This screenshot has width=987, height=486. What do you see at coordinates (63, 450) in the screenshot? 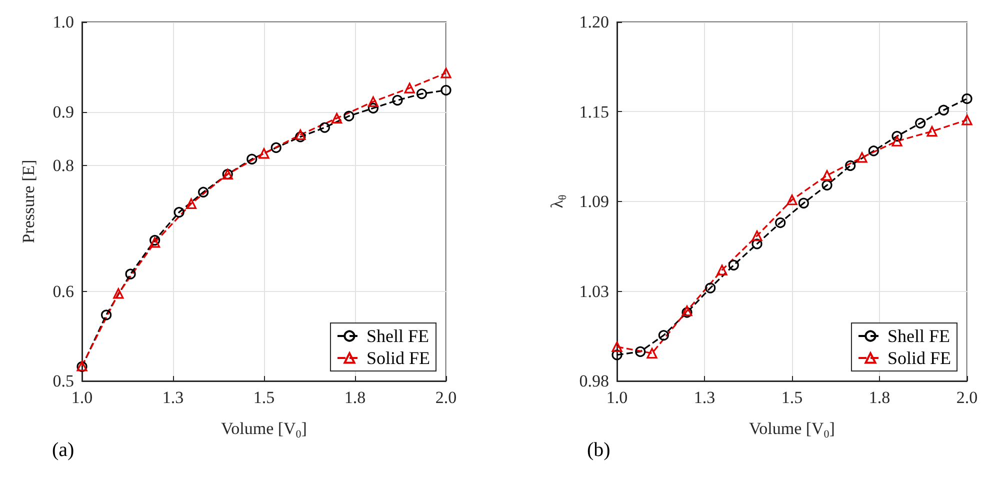
I see `text: (a)` at bounding box center [63, 450].